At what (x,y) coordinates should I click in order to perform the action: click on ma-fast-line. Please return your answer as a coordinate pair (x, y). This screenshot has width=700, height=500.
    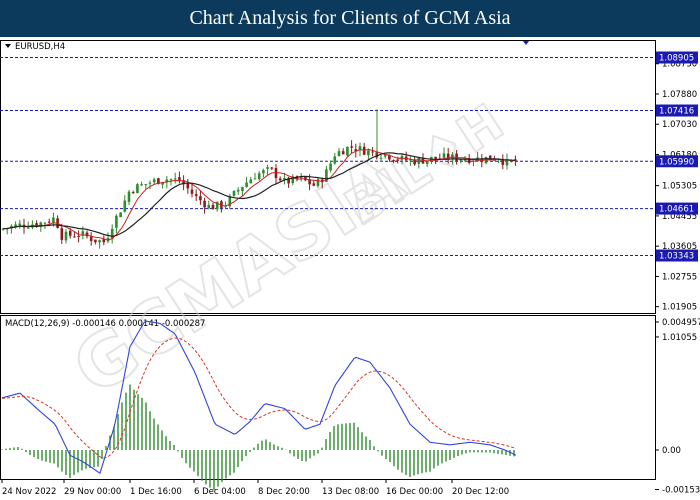
    Looking at the image, I should click on (259, 194).